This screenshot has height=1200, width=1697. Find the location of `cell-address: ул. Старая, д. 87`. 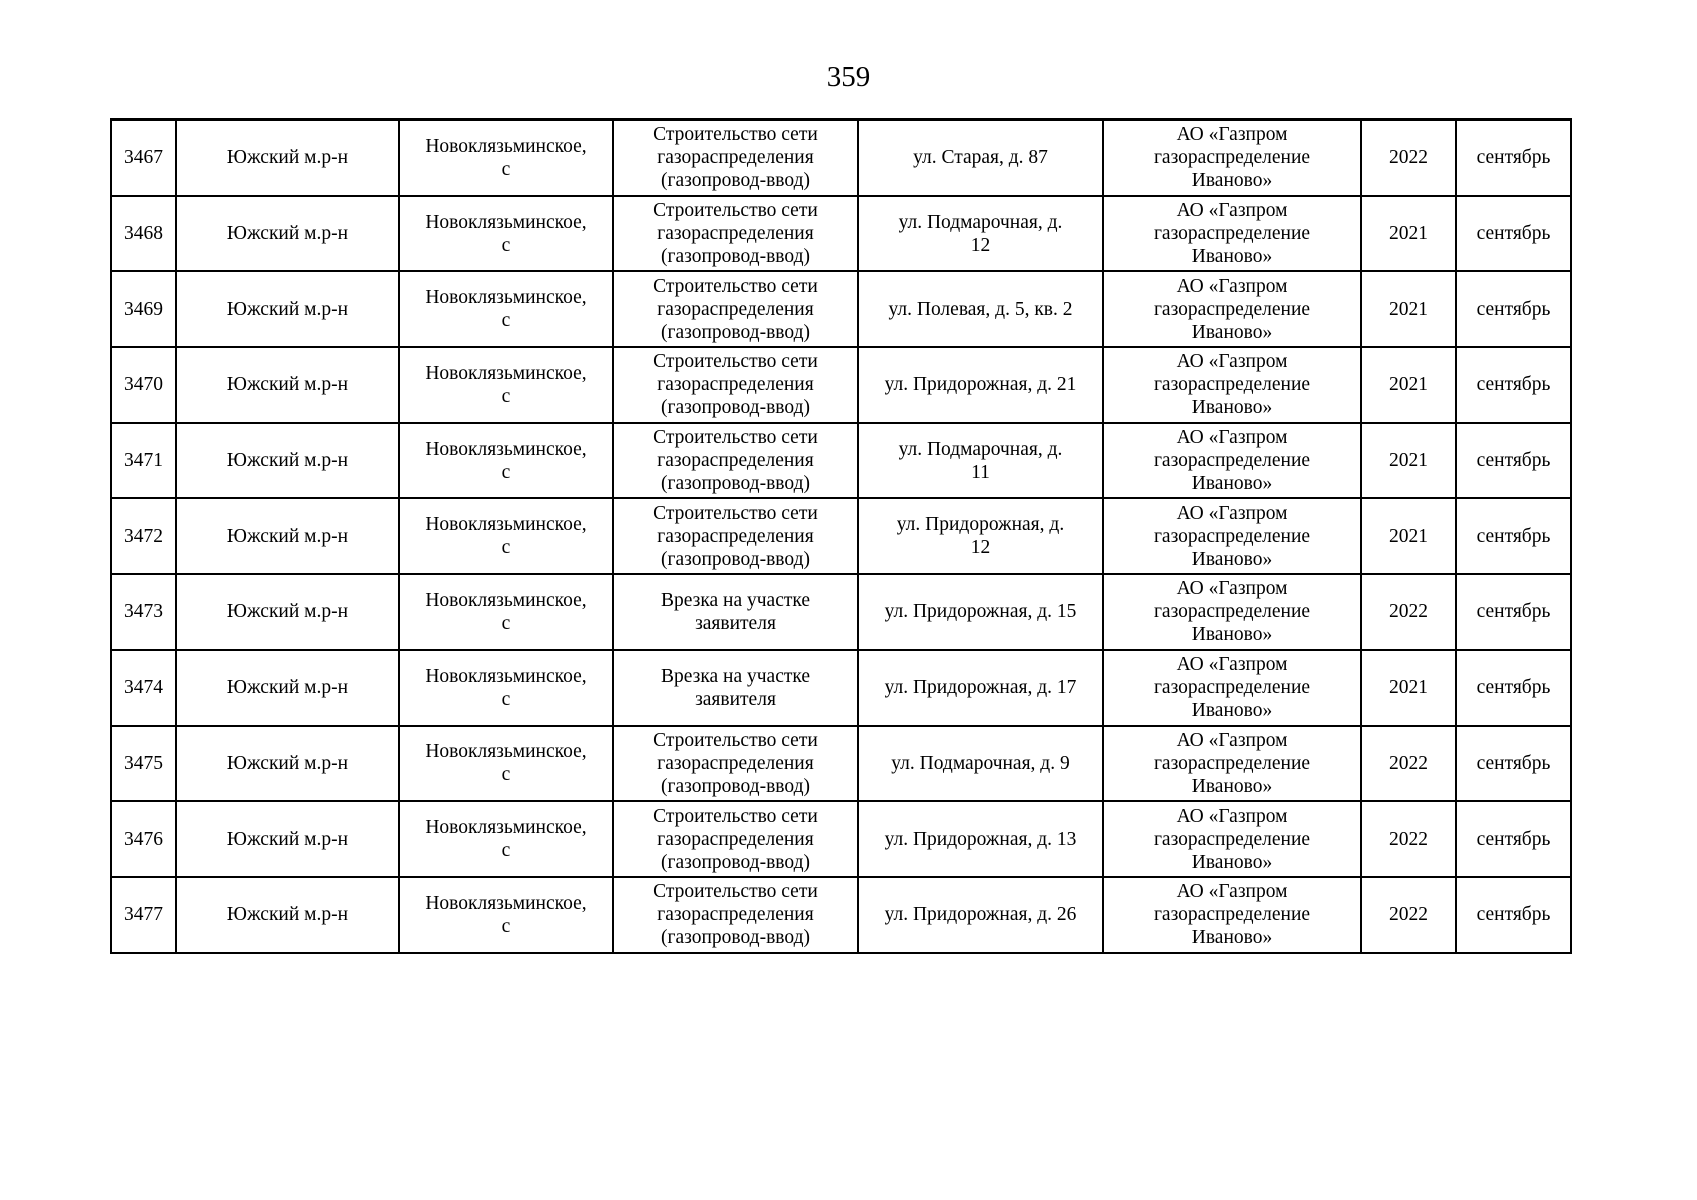

cell-address: ул. Старая, д. 87 is located at coordinates (980, 157).